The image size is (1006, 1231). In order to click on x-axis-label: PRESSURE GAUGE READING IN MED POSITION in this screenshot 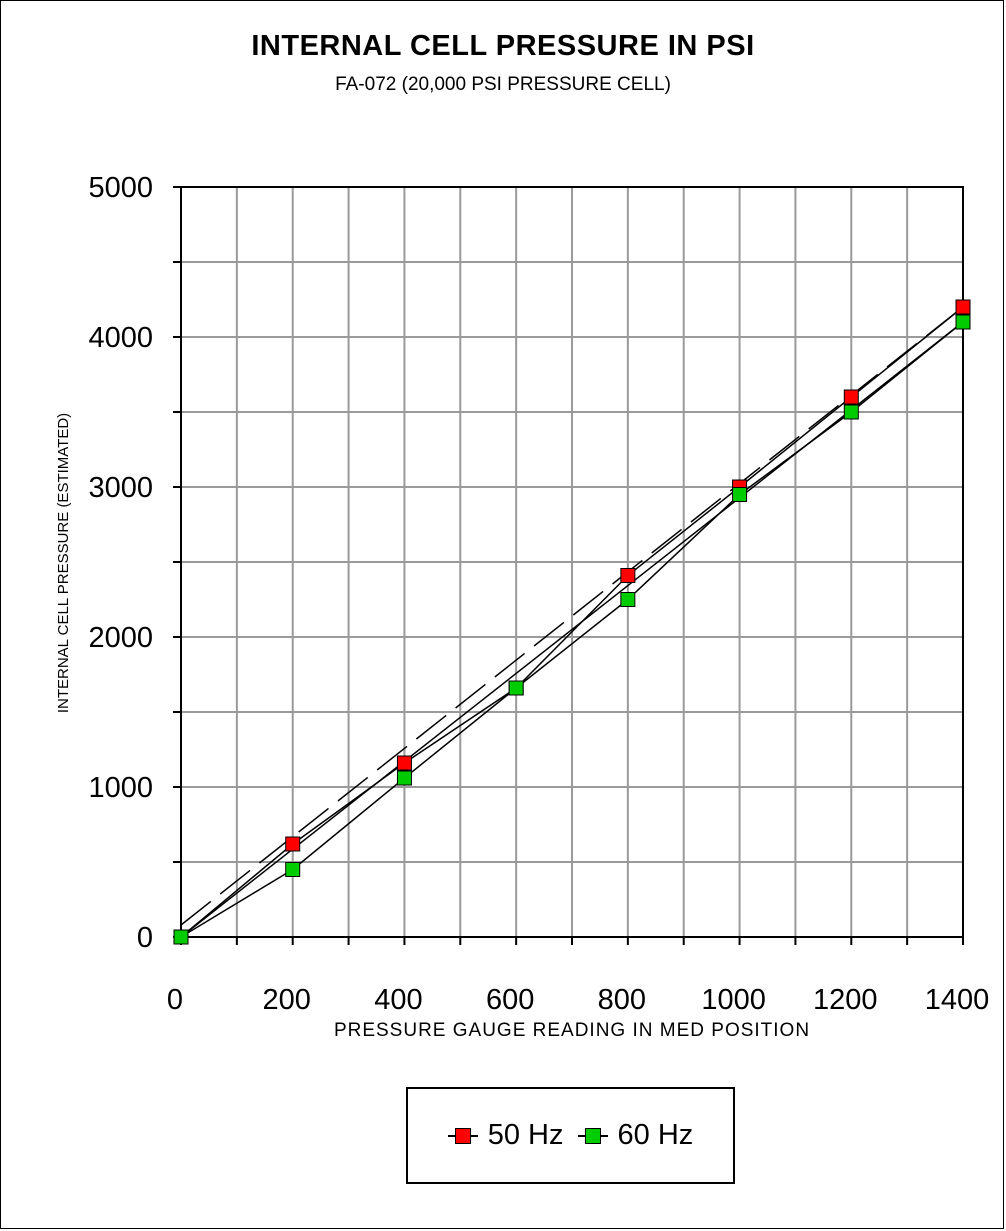, I will do `click(572, 1030)`.